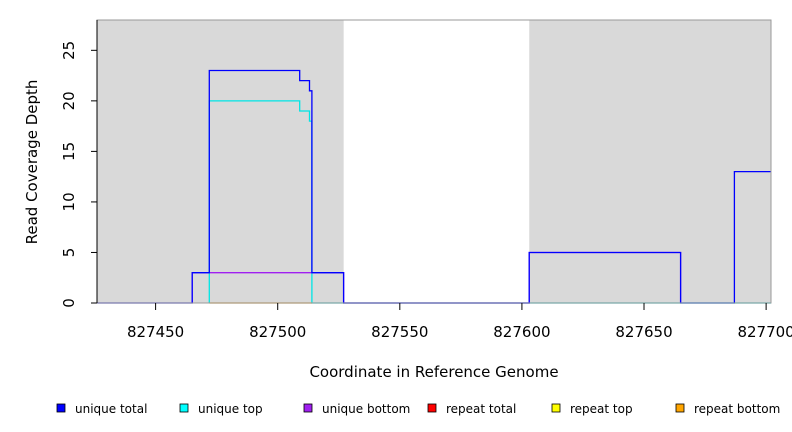 The height and width of the screenshot is (432, 792). What do you see at coordinates (521, 332) in the screenshot?
I see `x-tick-label: 827600` at bounding box center [521, 332].